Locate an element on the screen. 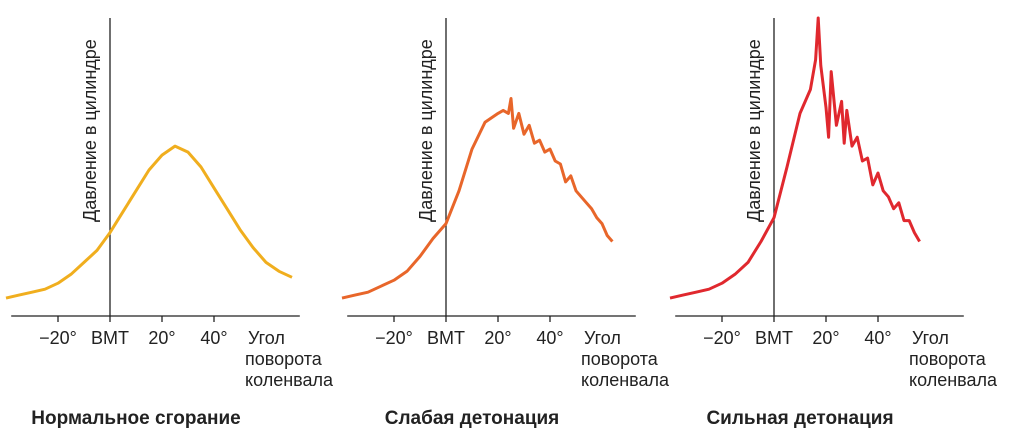 The height and width of the screenshot is (436, 1024). chart-title: Слабая детонация is located at coordinates (472, 418).